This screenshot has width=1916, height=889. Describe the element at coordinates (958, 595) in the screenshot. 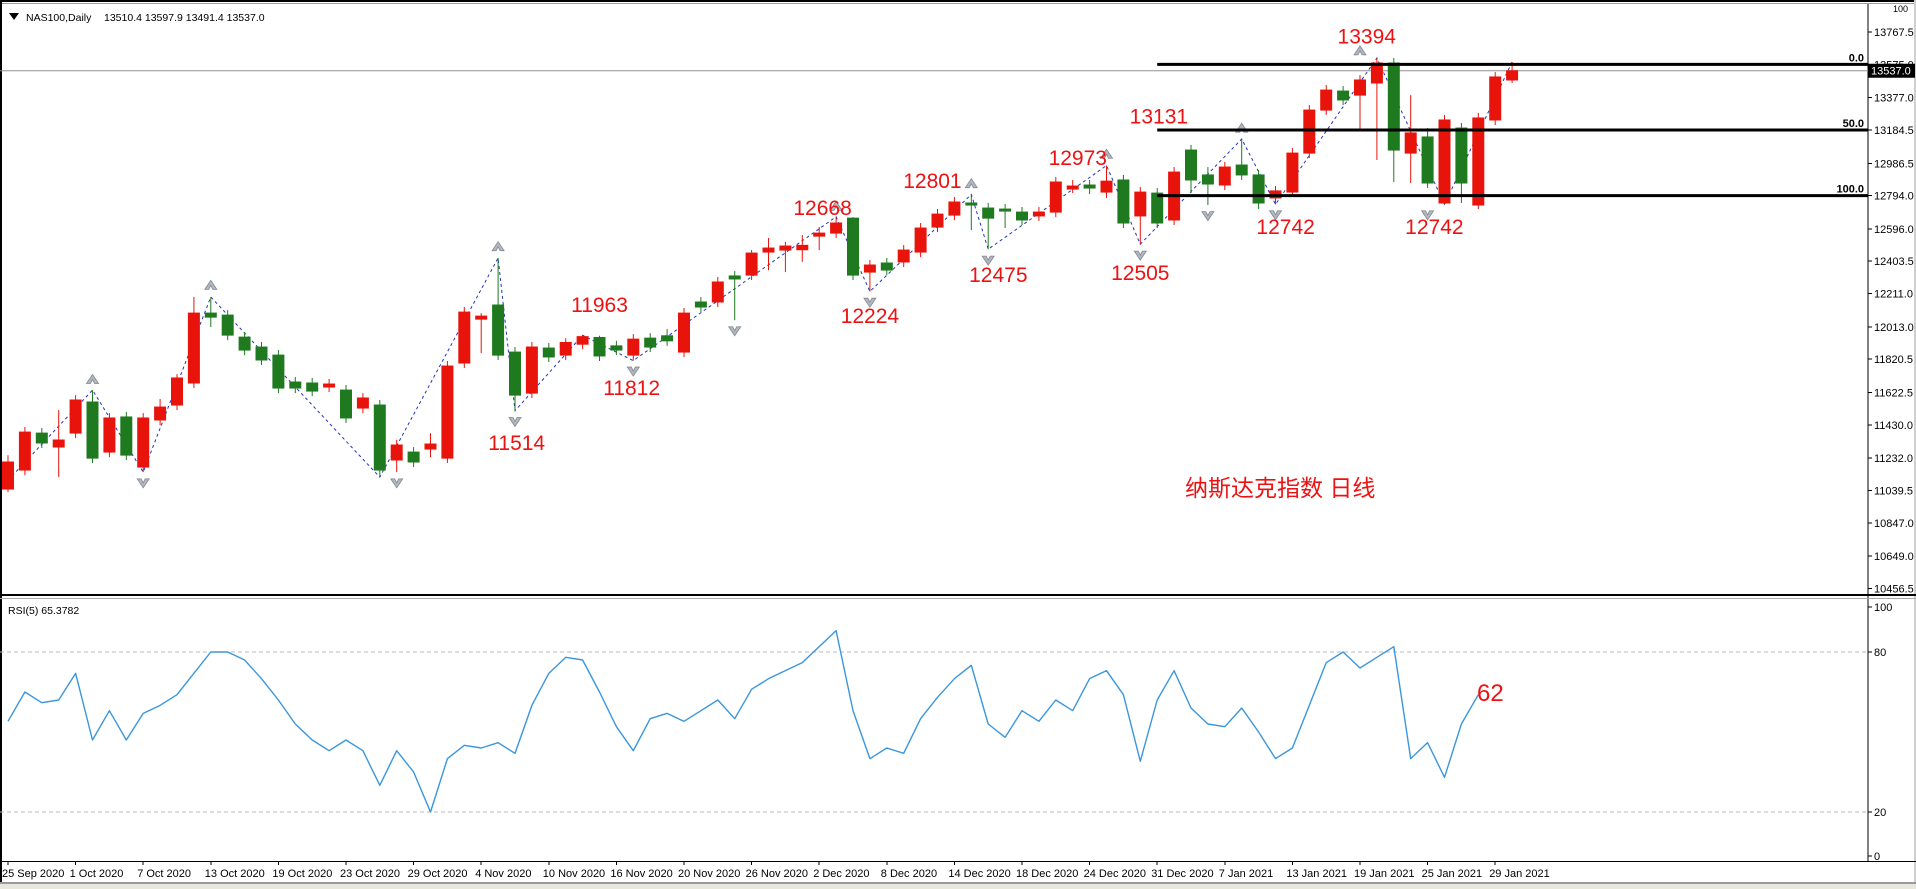

I see `panel-separator` at that location.